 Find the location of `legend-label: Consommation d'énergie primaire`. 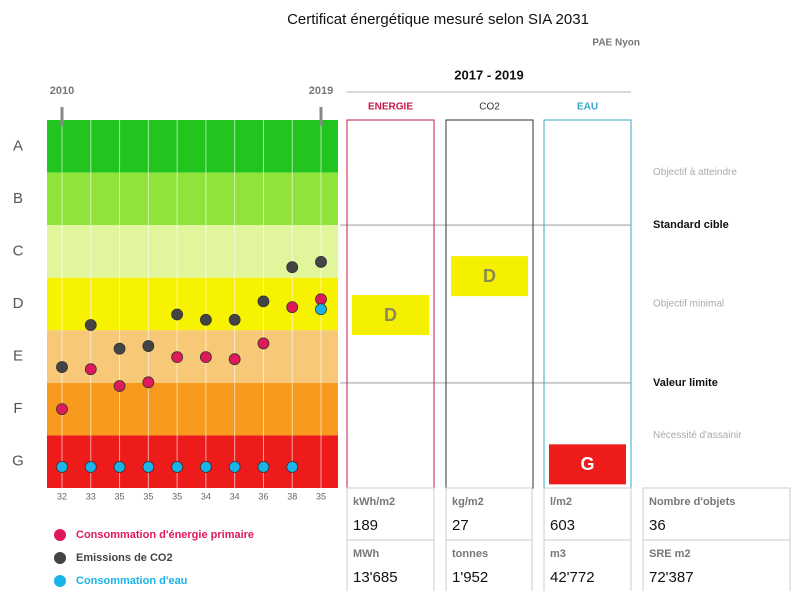

legend-label: Consommation d'énergie primaire is located at coordinates (165, 535).